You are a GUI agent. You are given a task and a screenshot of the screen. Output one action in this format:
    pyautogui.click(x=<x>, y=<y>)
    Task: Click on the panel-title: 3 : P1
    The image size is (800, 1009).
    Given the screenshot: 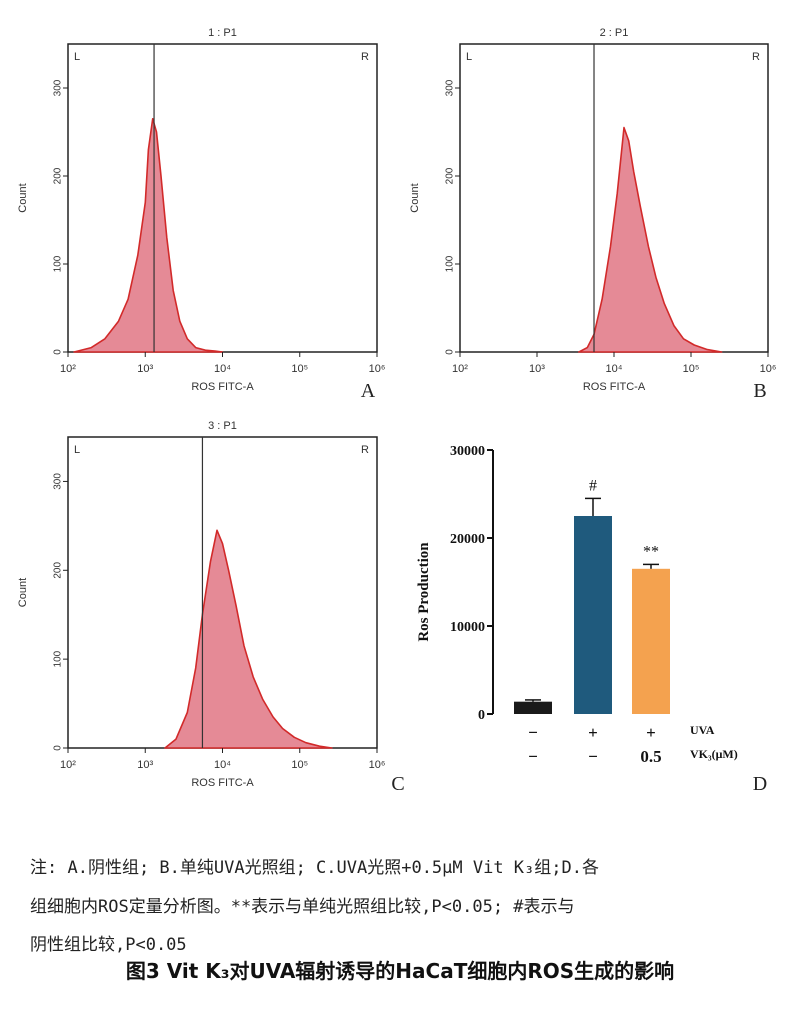 What is the action you would take?
    pyautogui.click(x=222, y=426)
    